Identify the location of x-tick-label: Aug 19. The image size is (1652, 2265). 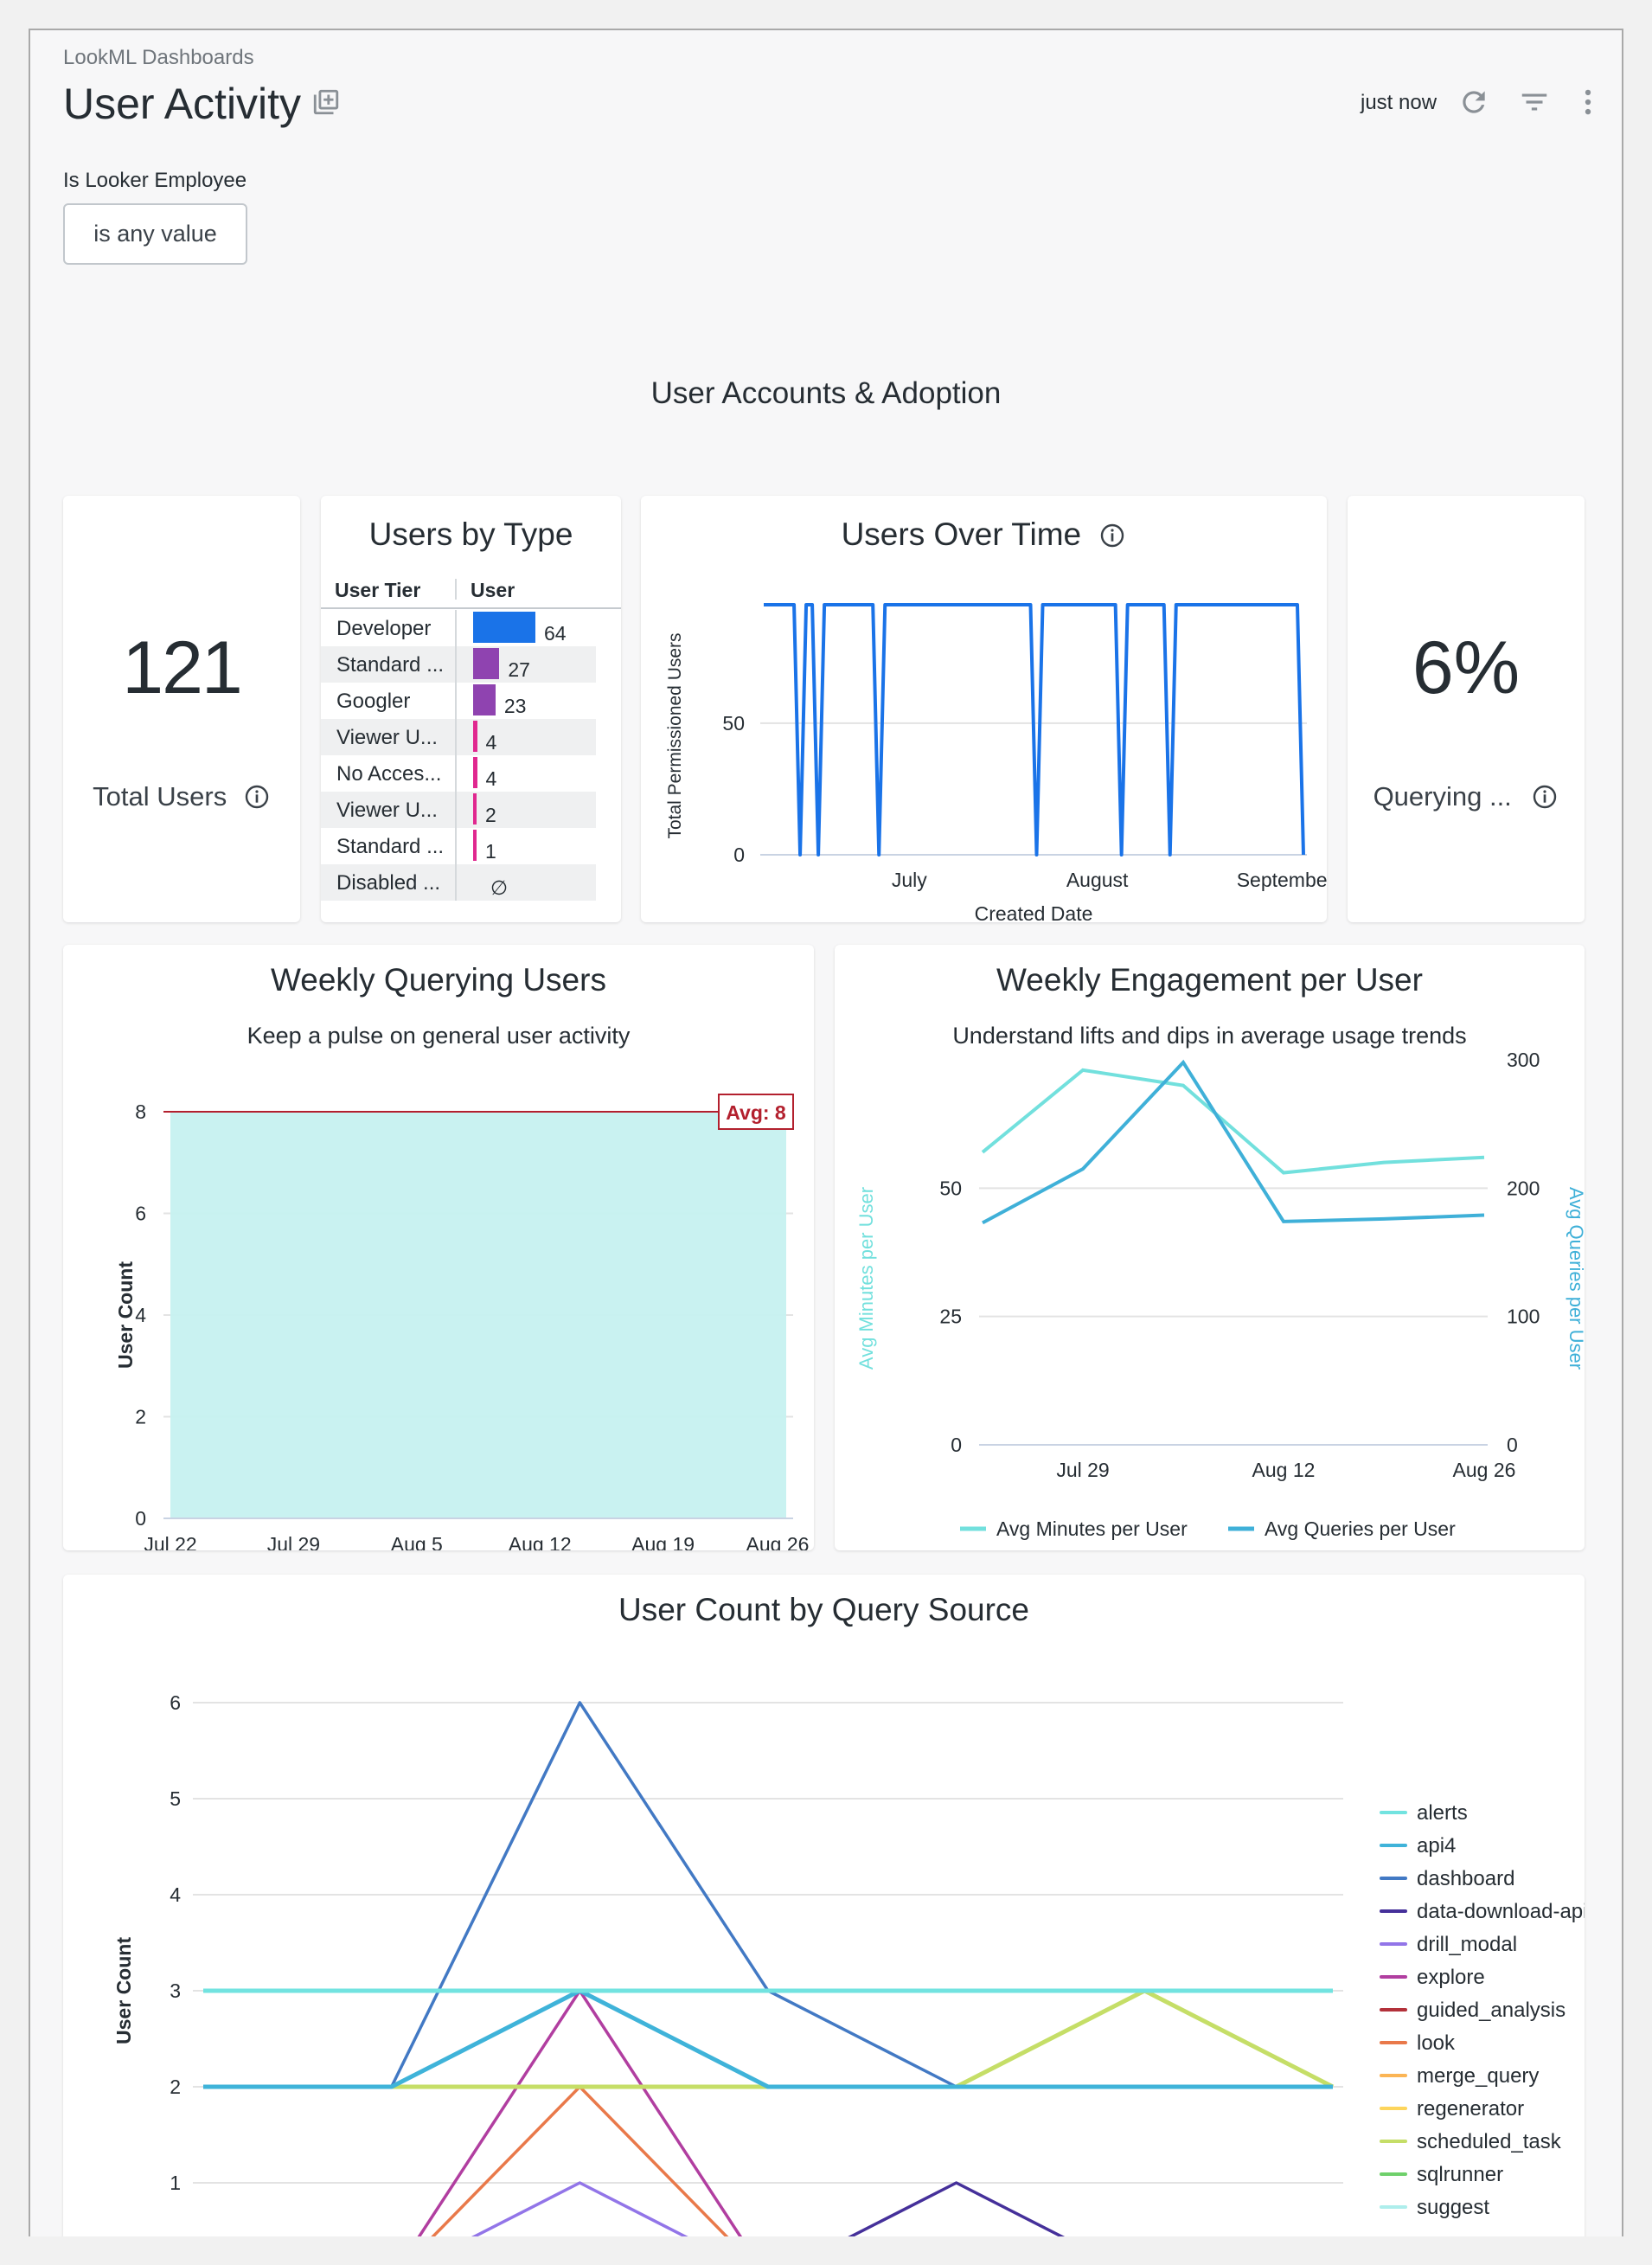
(663, 1541).